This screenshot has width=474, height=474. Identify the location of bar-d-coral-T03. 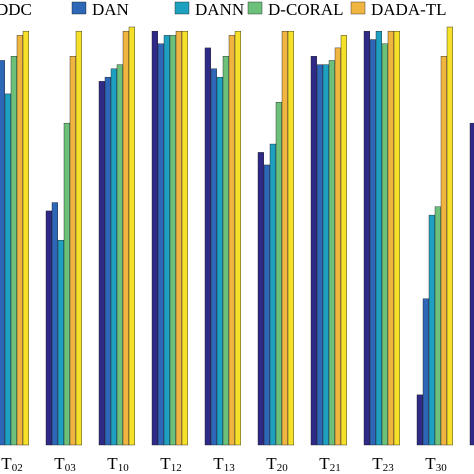
(67, 284).